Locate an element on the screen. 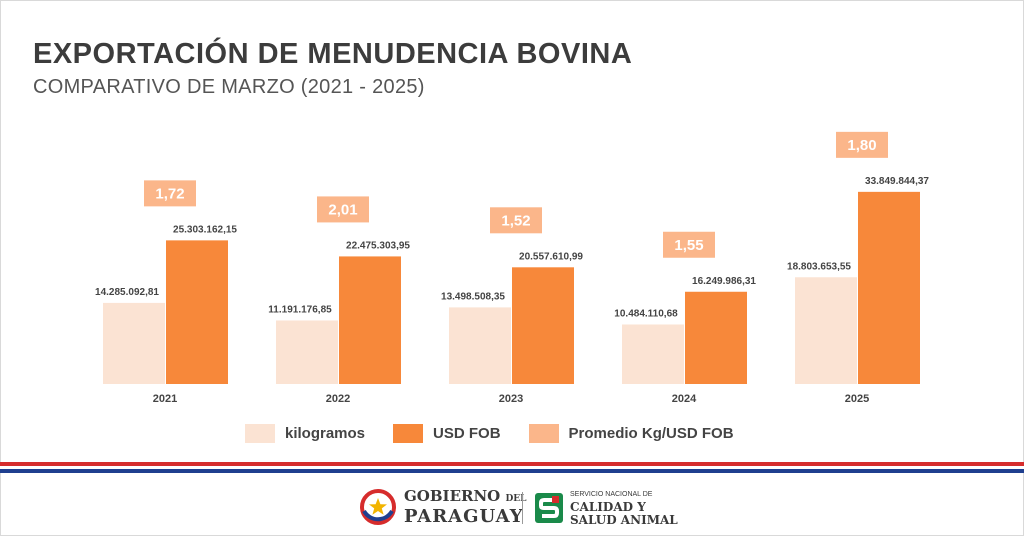 This screenshot has height=536, width=1024. gobierno-line1: GOBIERNO DEL is located at coordinates (465, 498).